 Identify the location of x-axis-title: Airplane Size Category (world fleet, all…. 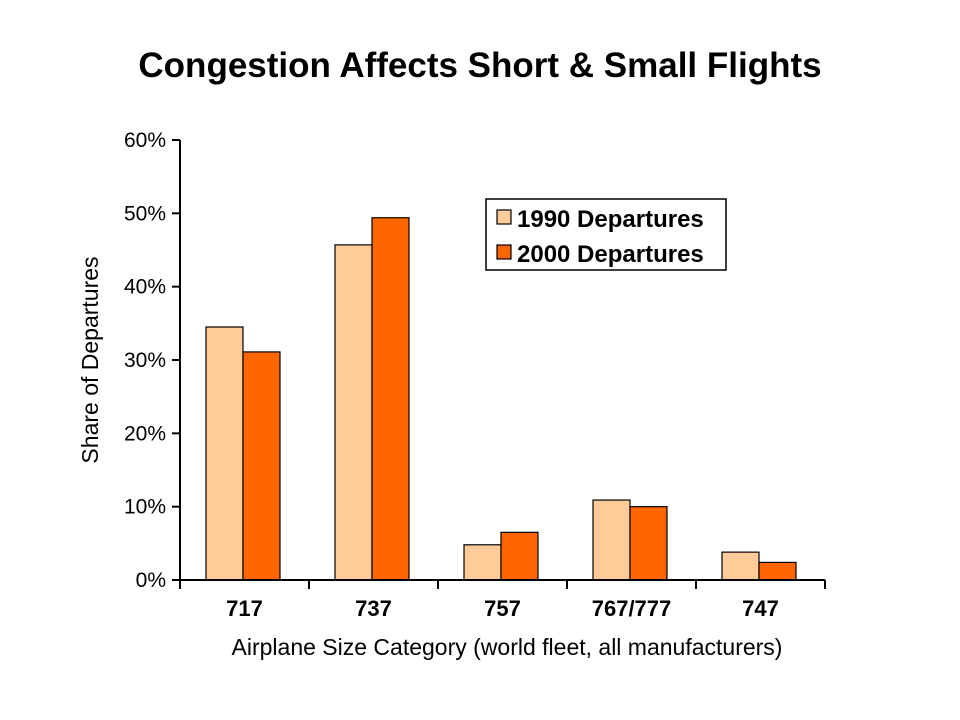
(507, 647).